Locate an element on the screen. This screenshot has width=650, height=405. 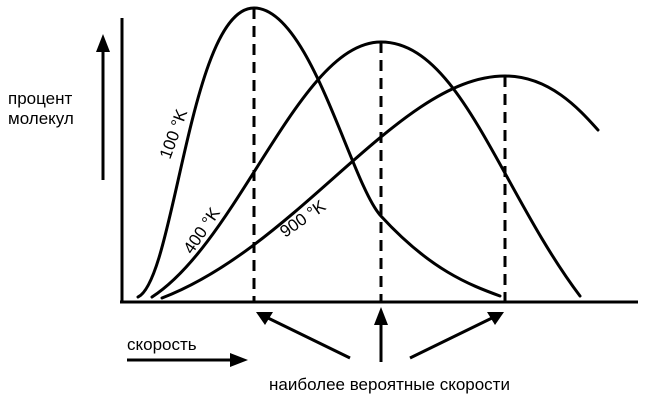
annotation-arrow-left-shaft is located at coordinates (309, 338).